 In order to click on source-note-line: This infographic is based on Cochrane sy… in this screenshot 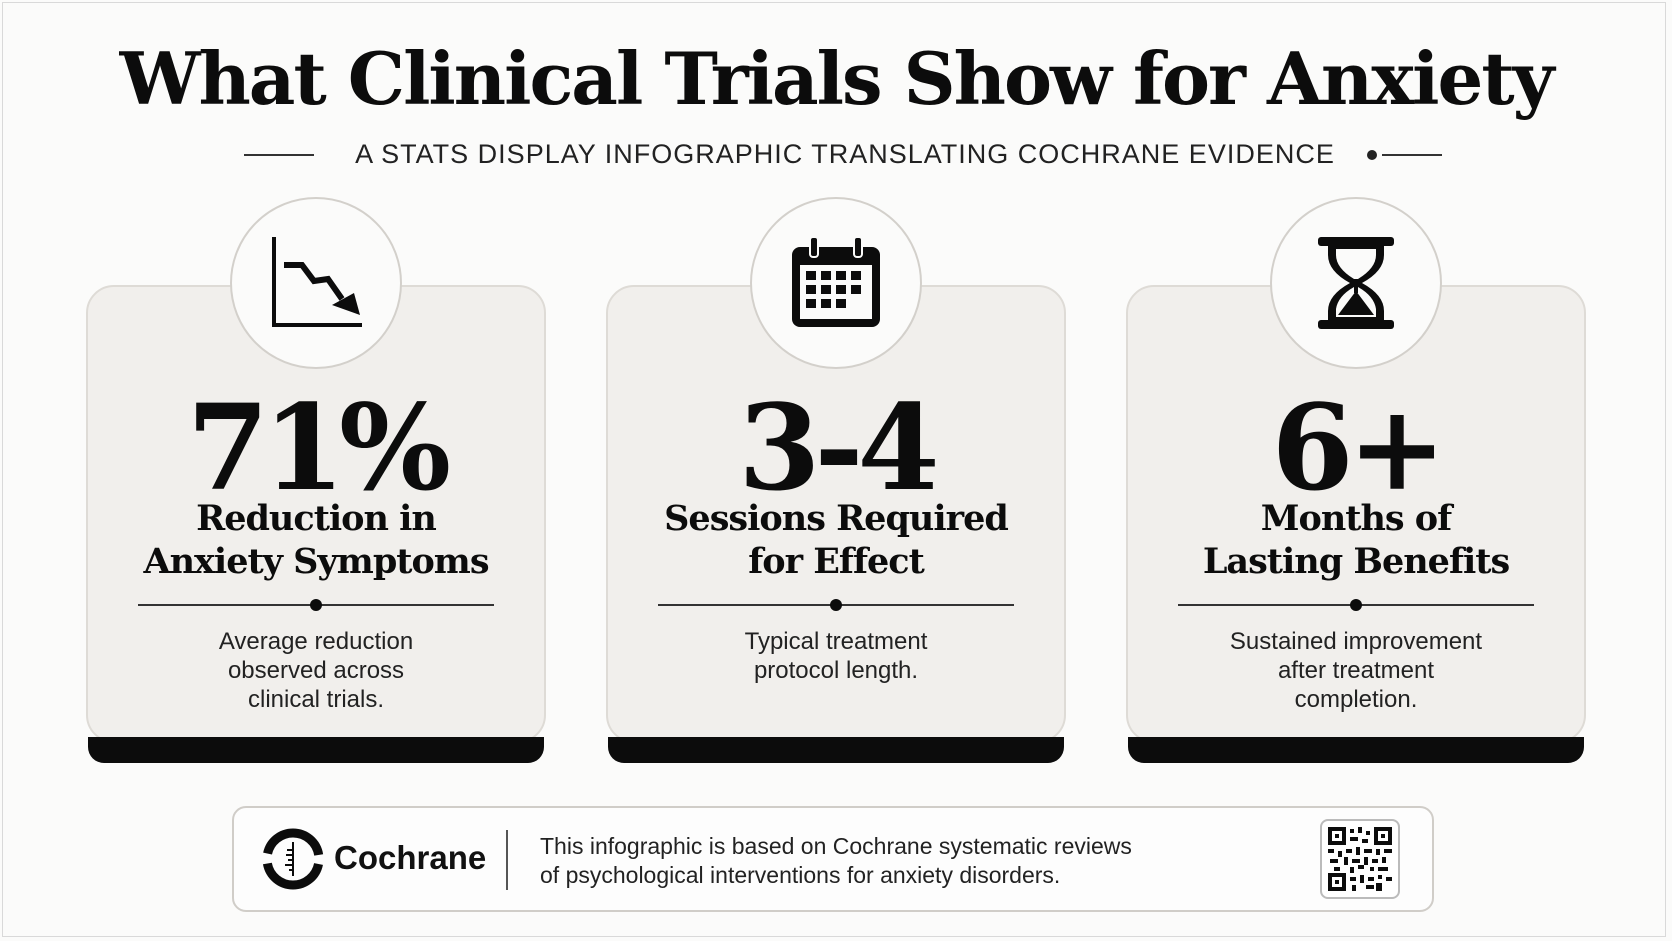, I will do `click(836, 846)`.